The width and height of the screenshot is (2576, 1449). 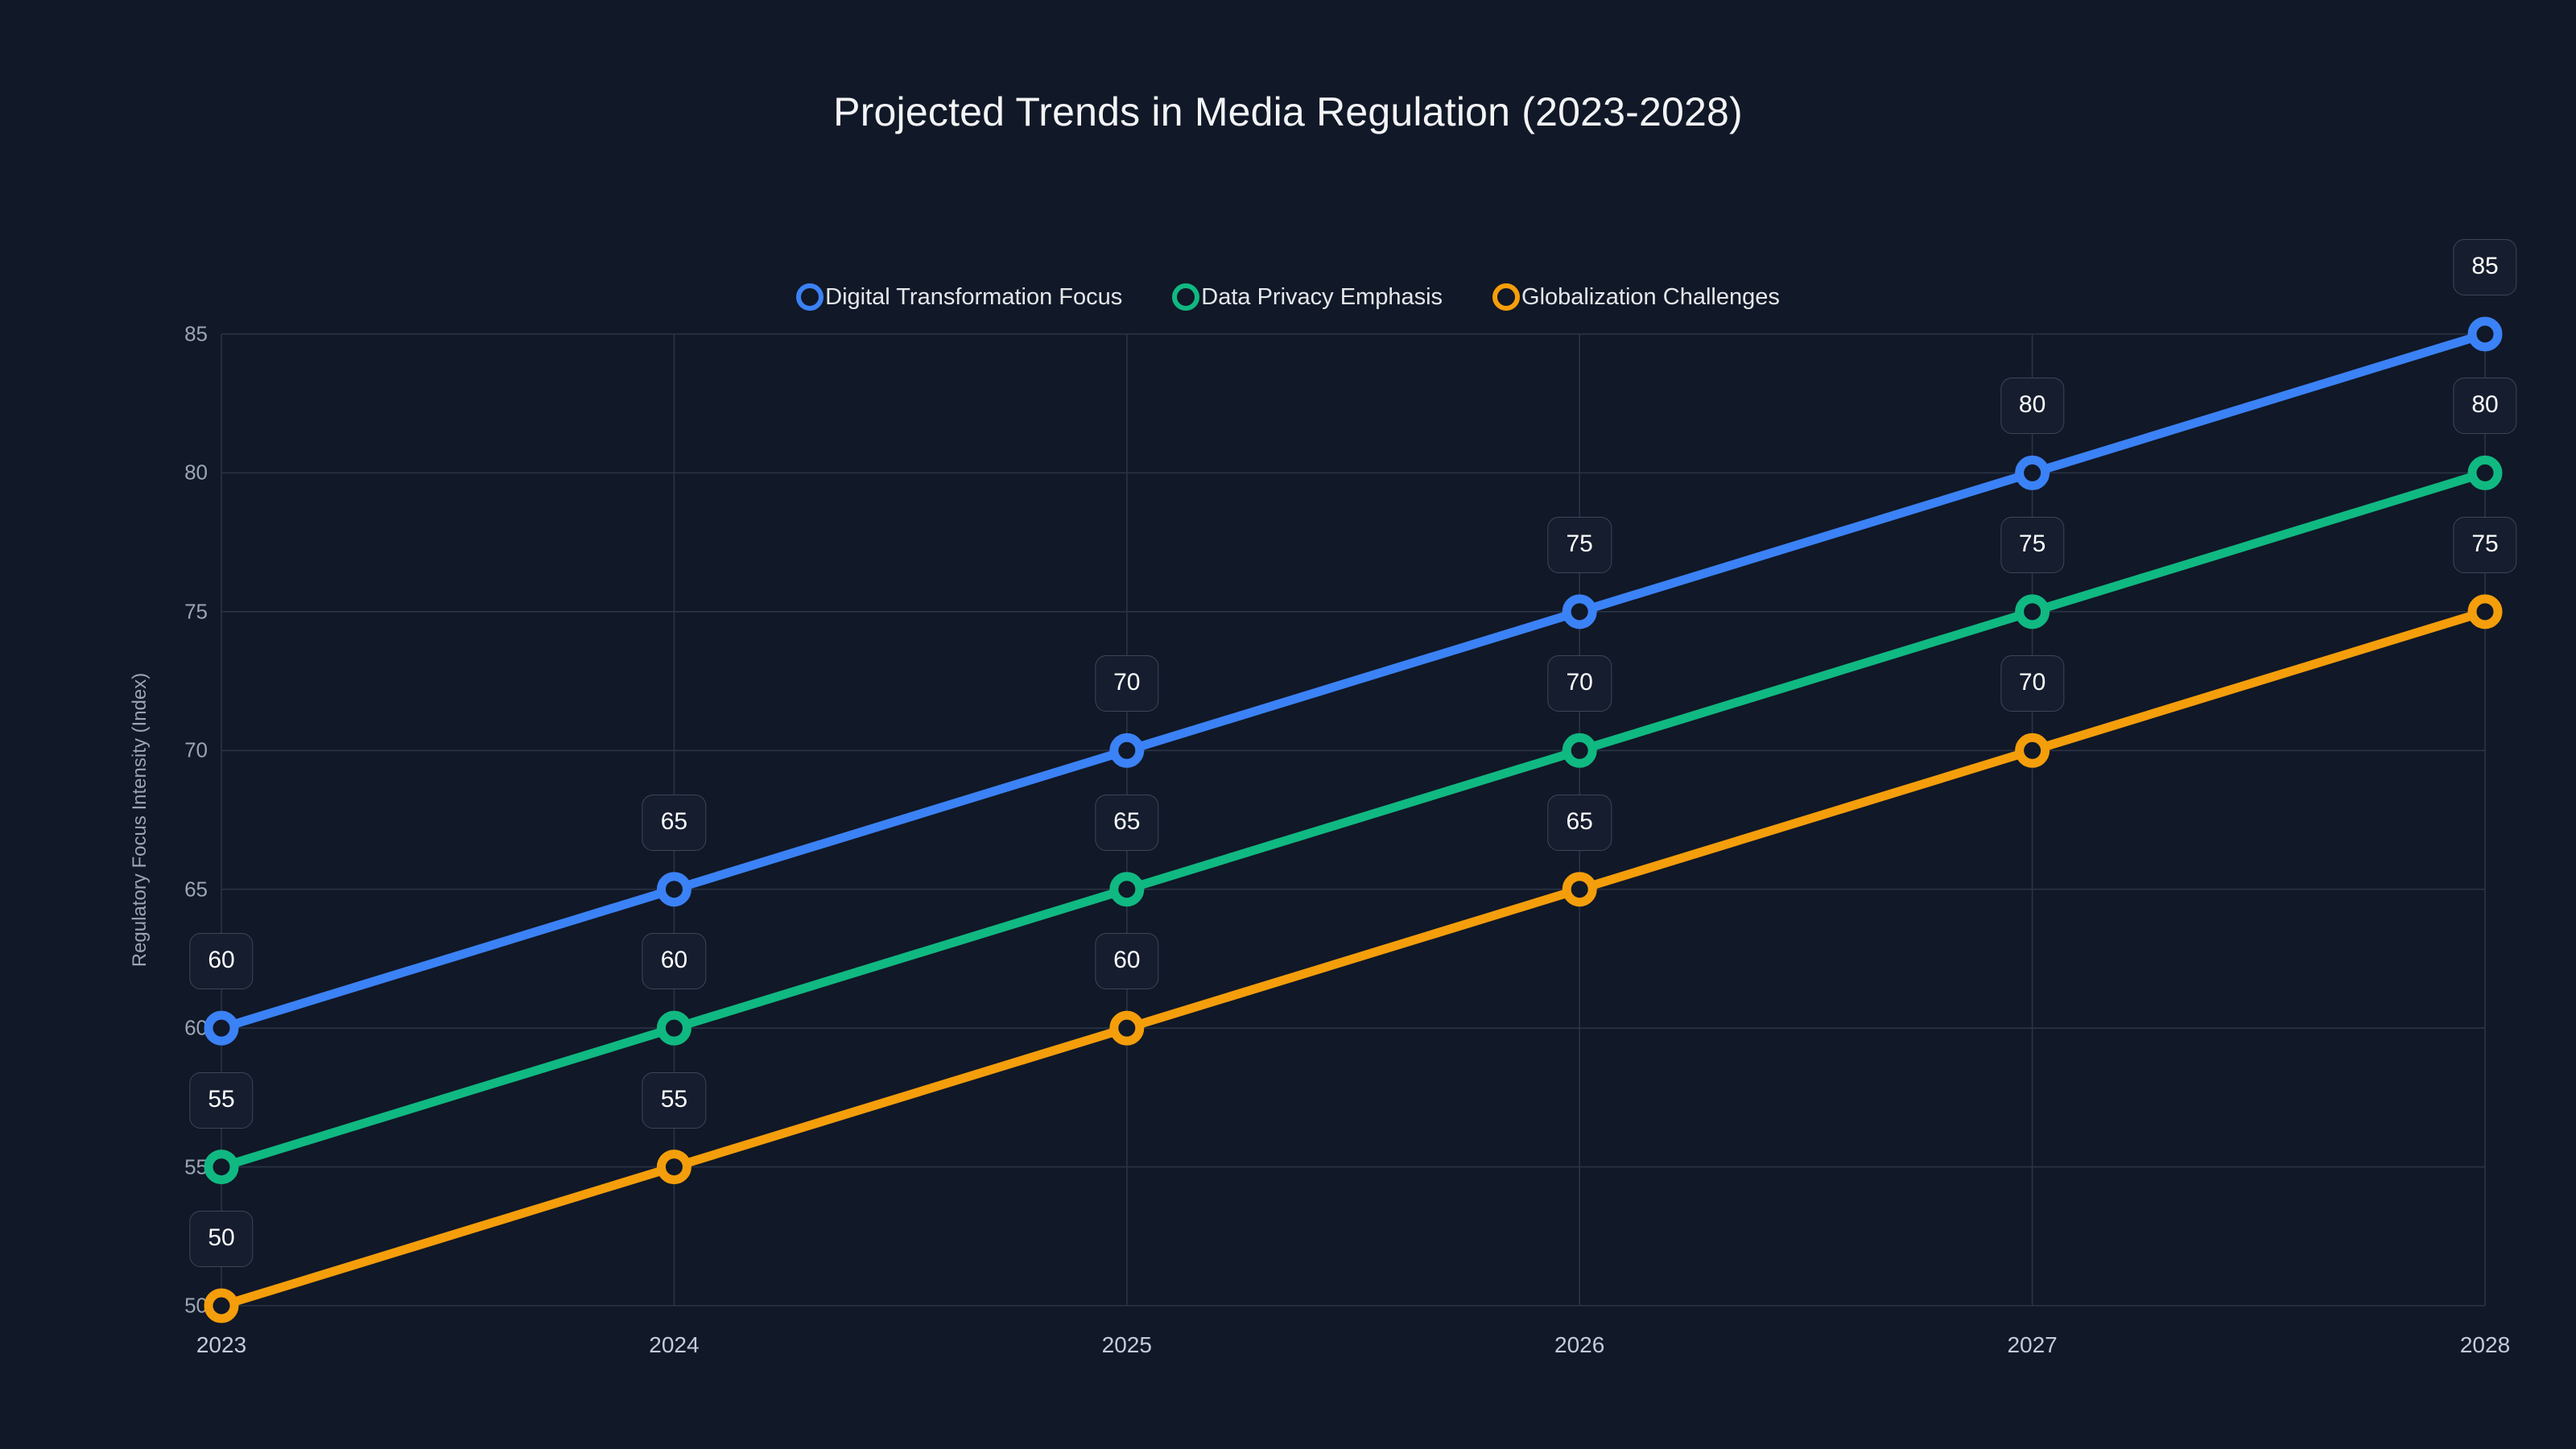 I want to click on legend-item: Globalization Challenges, so click(x=1636, y=297).